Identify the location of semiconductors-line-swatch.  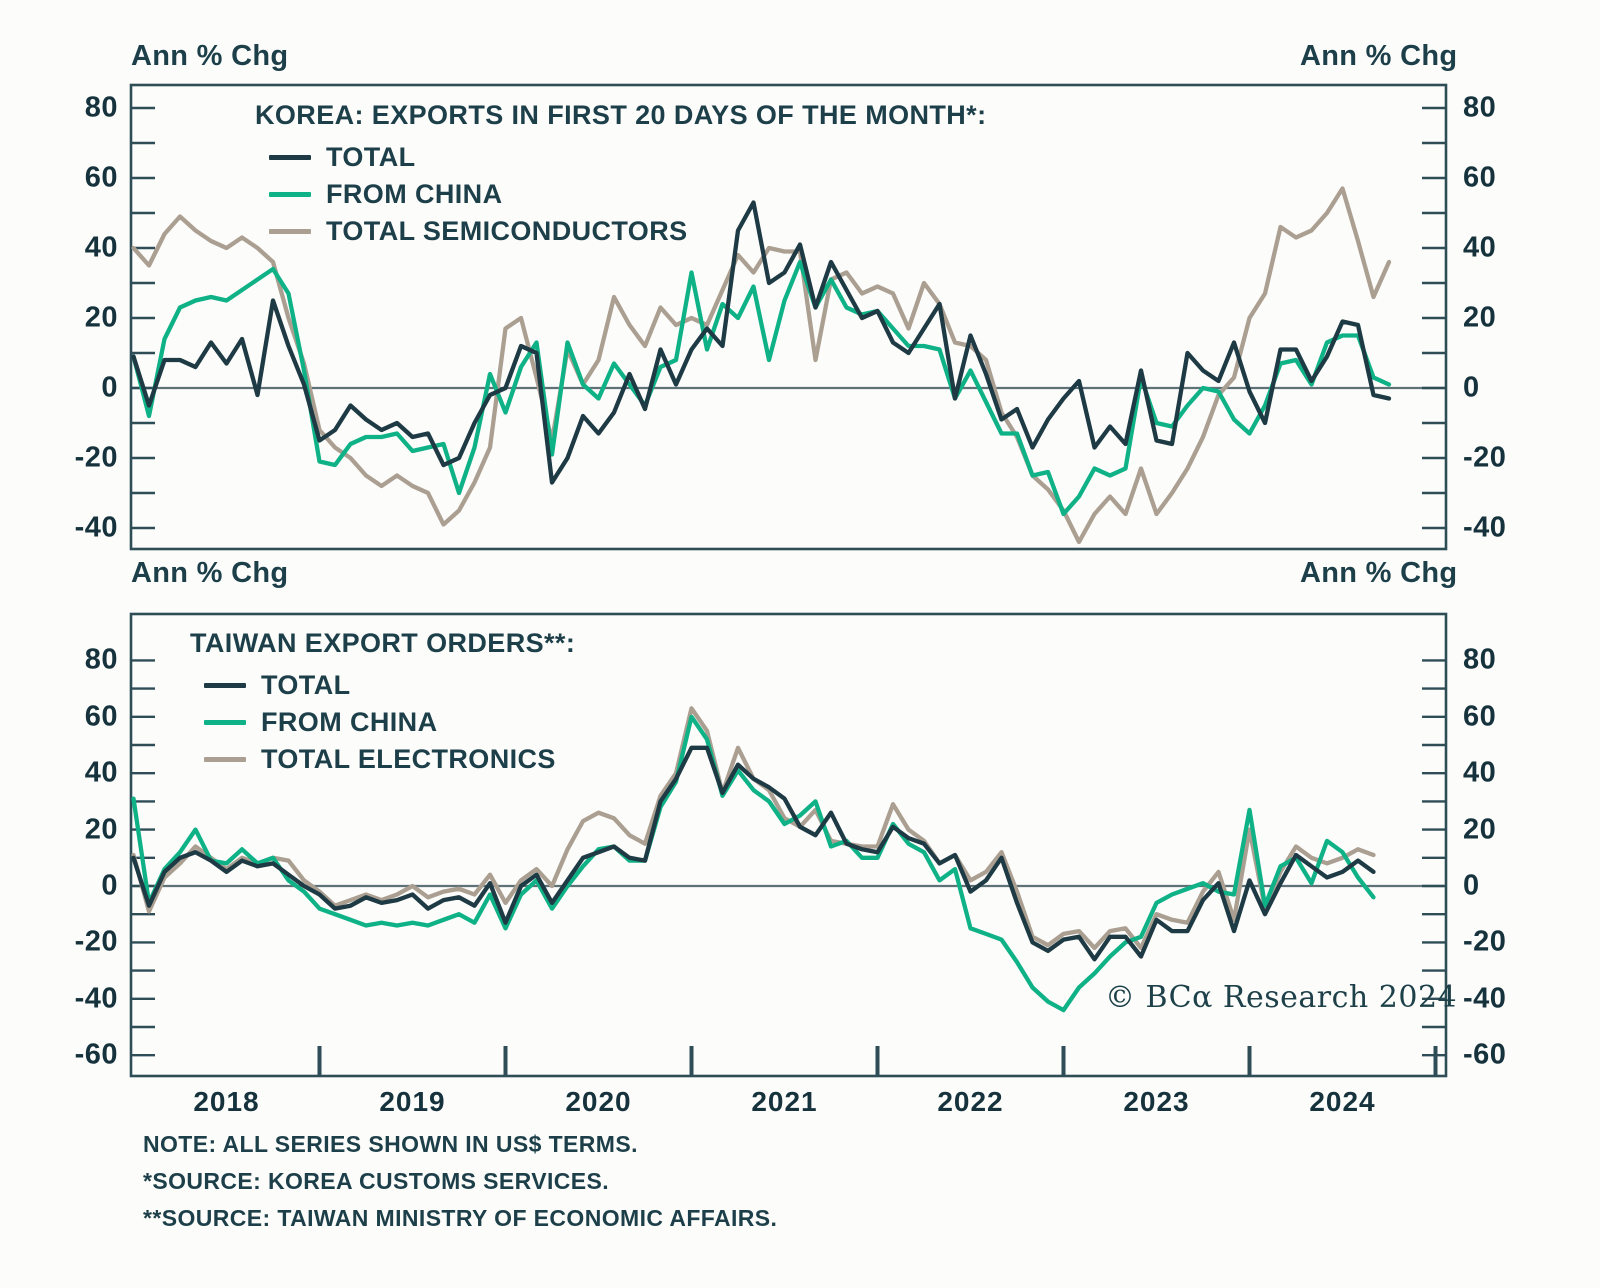
(290, 231).